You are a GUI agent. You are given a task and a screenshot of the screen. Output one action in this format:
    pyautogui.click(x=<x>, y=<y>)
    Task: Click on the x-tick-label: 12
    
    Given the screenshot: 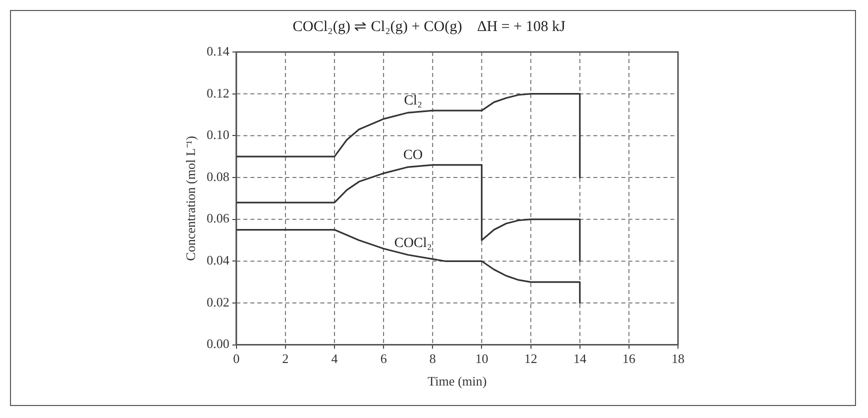 What is the action you would take?
    pyautogui.click(x=531, y=358)
    